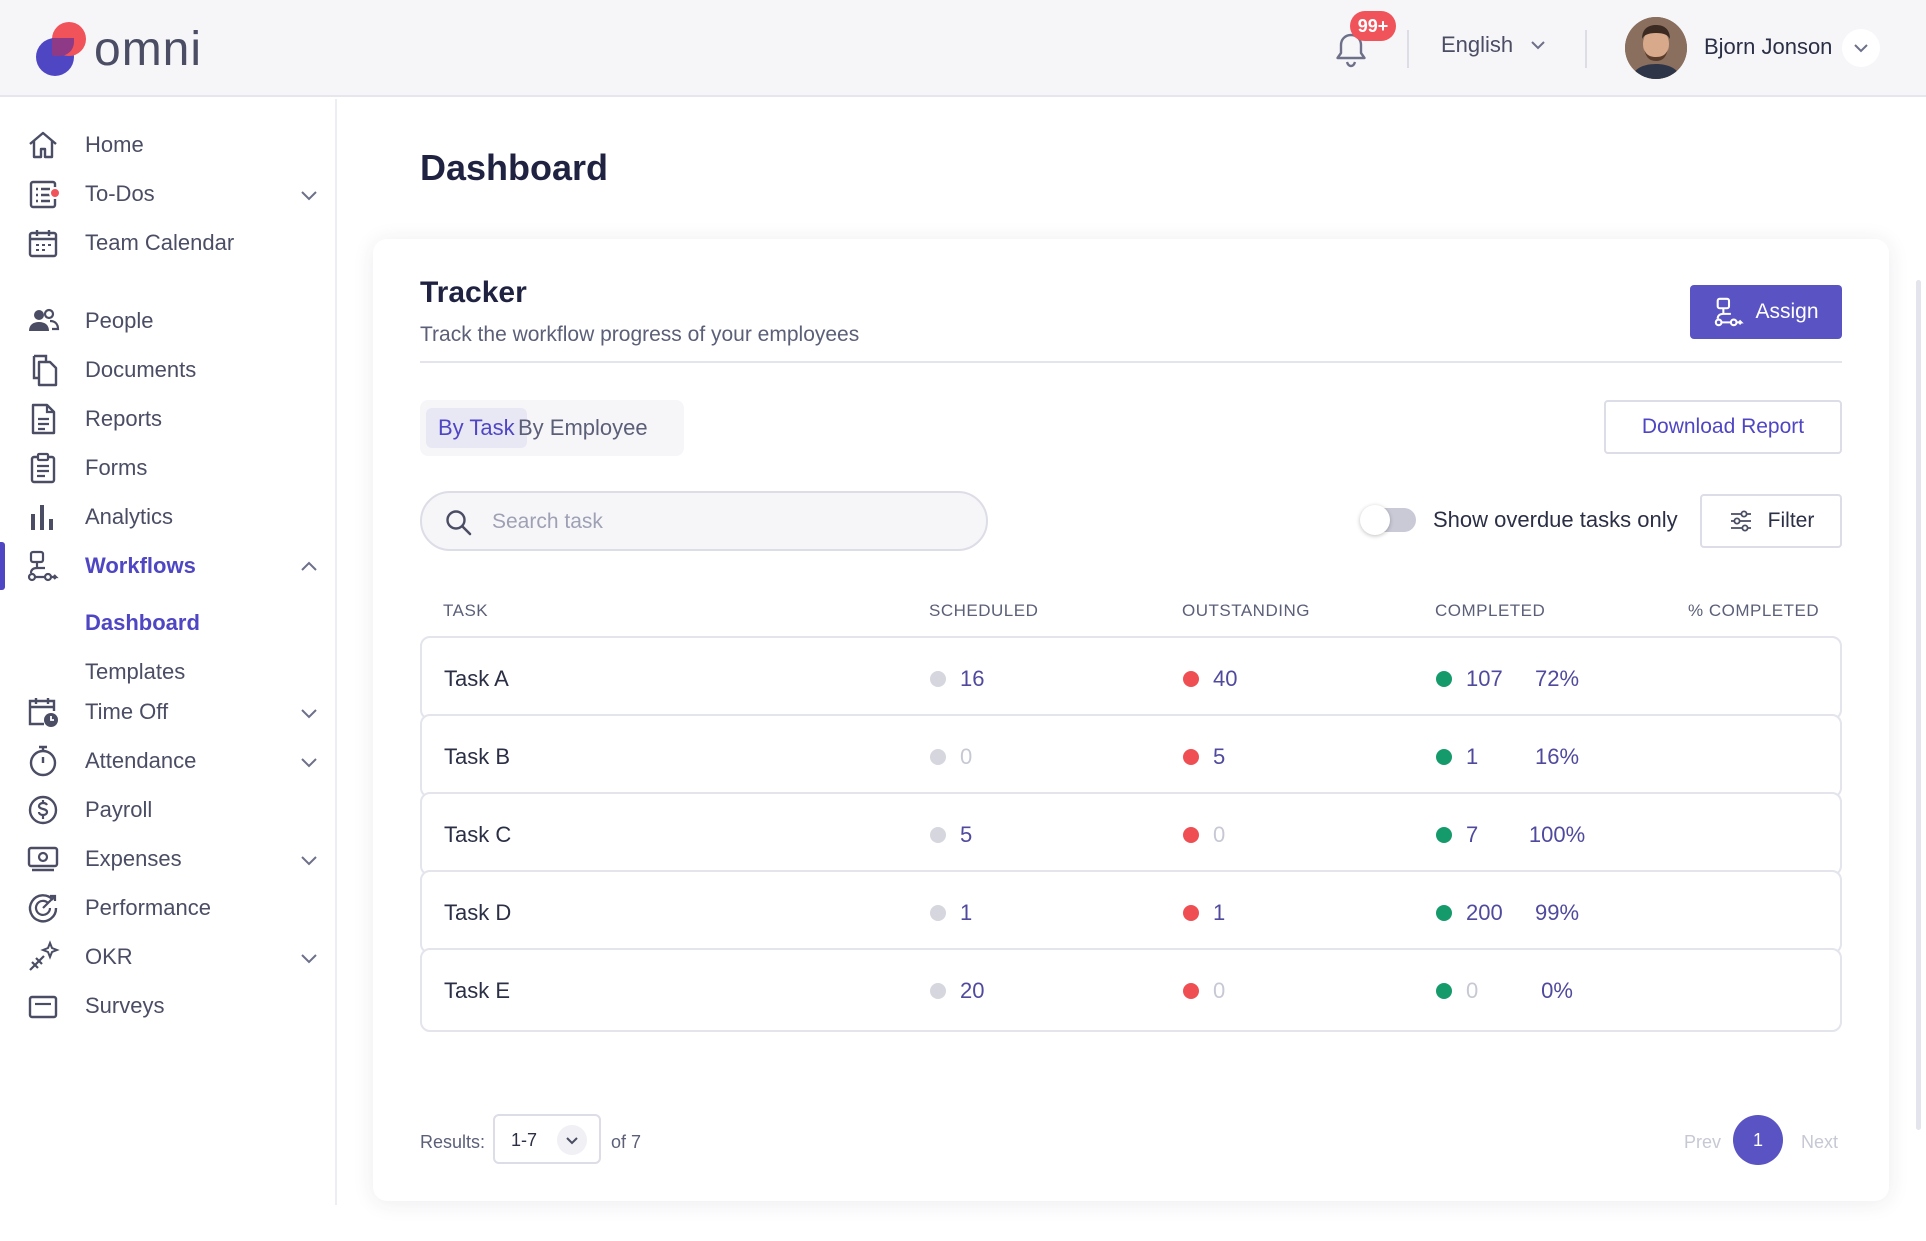 This screenshot has width=1926, height=1241. What do you see at coordinates (43, 761) in the screenshot?
I see `stopwatch-icon` at bounding box center [43, 761].